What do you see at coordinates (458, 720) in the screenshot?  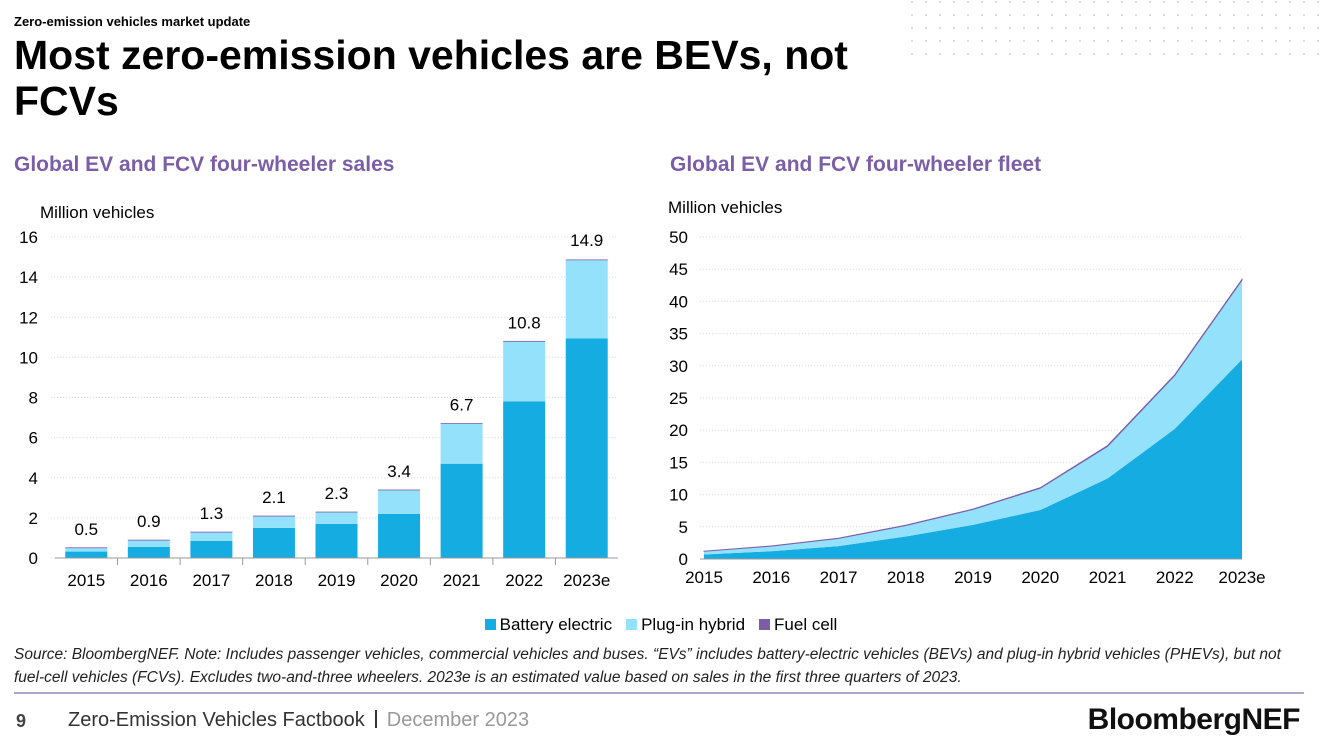 I see `date: December 2023` at bounding box center [458, 720].